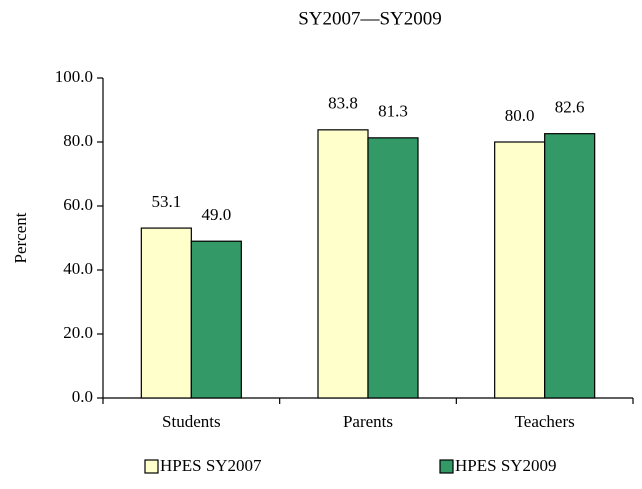  I want to click on y-tick-label: 40.0, so click(78, 268).